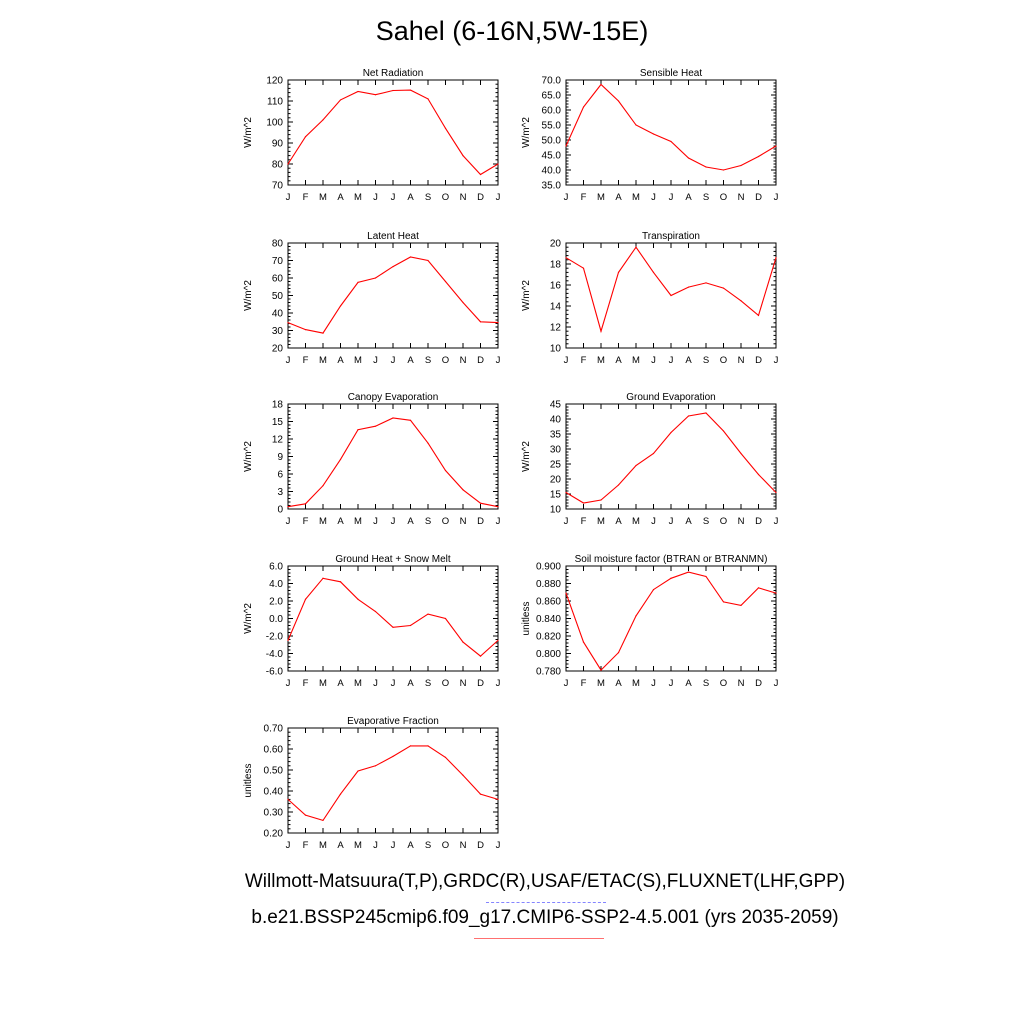 The image size is (1024, 1024). What do you see at coordinates (671, 397) in the screenshot?
I see `panel-title: Ground Evaporation` at bounding box center [671, 397].